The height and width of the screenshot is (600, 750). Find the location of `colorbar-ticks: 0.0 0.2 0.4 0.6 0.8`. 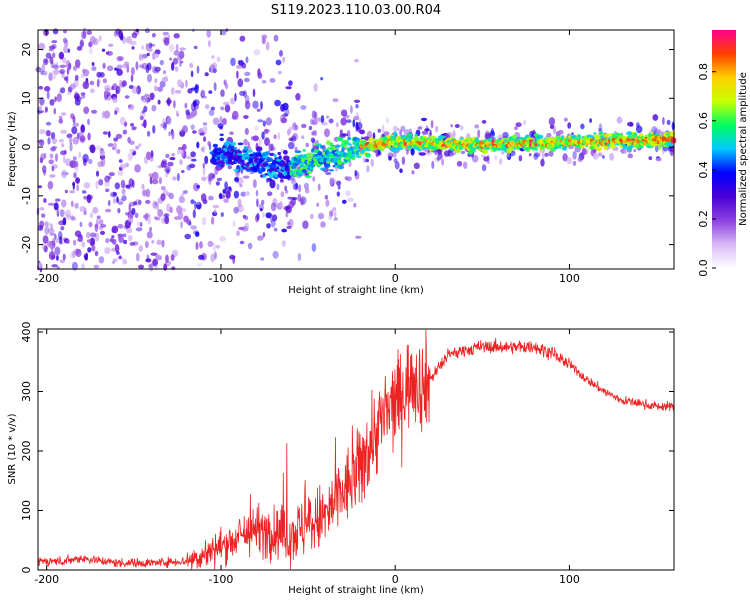

colorbar-ticks: 0.0 0.2 0.4 0.6 0.8 is located at coordinates (706, 170).